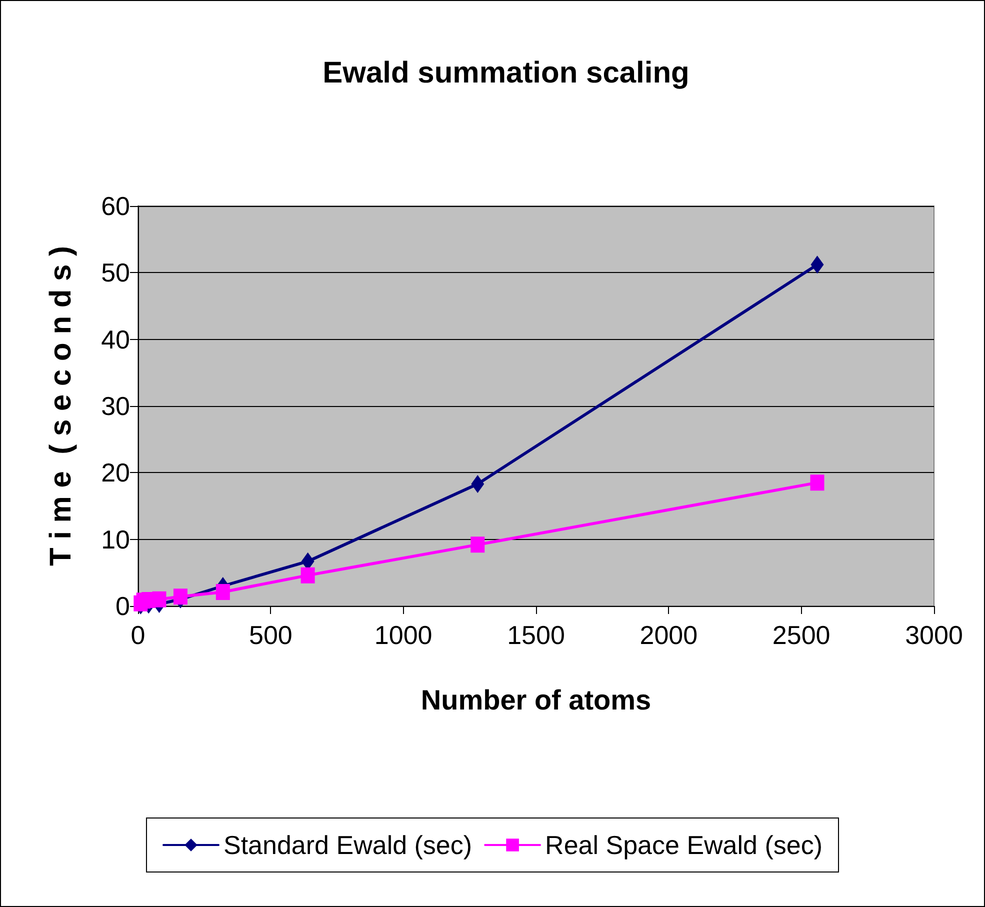 Image resolution: width=985 pixels, height=907 pixels. I want to click on y-tick-label: 0, so click(123, 606).